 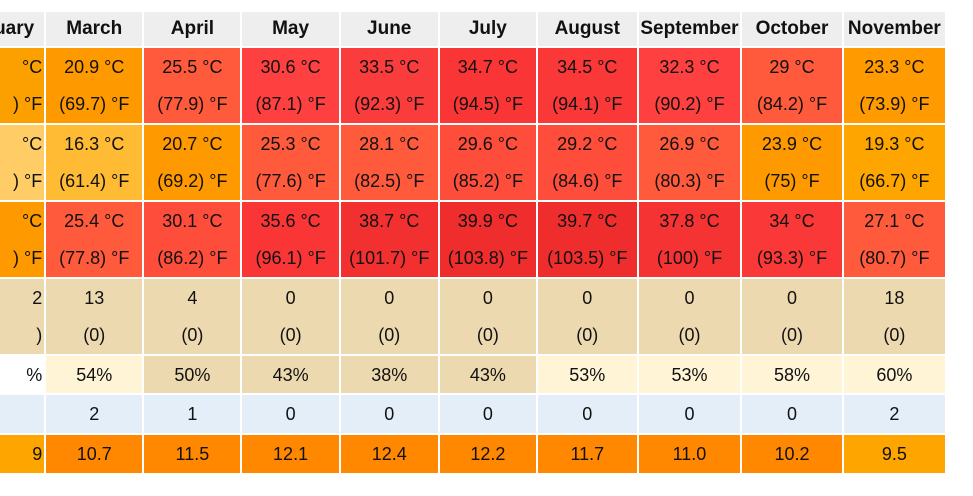 What do you see at coordinates (792, 85) in the screenshot?
I see `temp-cell: 29 °C (84.2) °F` at bounding box center [792, 85].